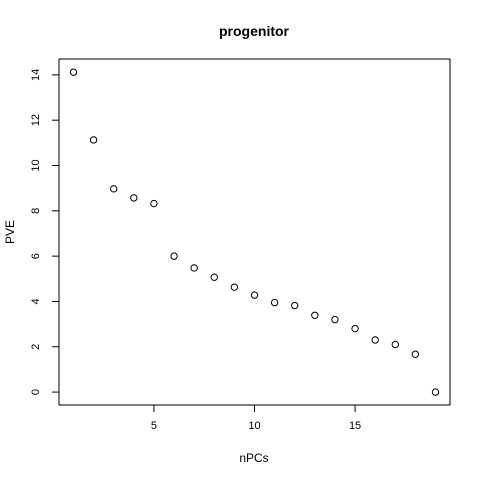 The height and width of the screenshot is (480, 480). Describe the element at coordinates (36, 347) in the screenshot. I see `y-tick-label: 2` at that location.